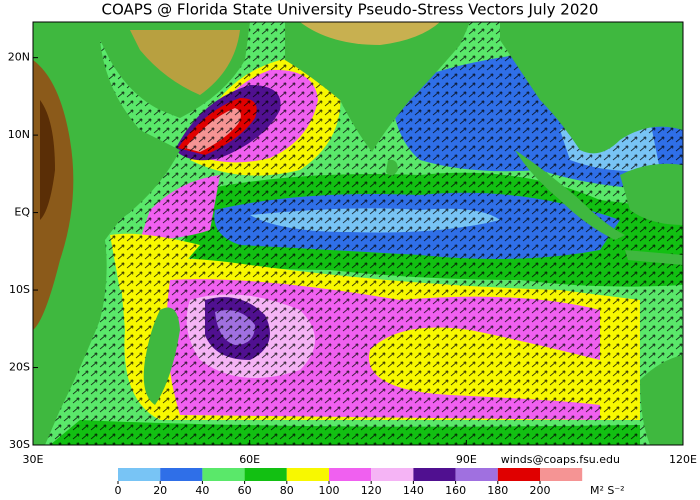 This screenshot has height=500, width=700. Describe the element at coordinates (413, 490) in the screenshot. I see `colorbar-tick-label: 140` at that location.